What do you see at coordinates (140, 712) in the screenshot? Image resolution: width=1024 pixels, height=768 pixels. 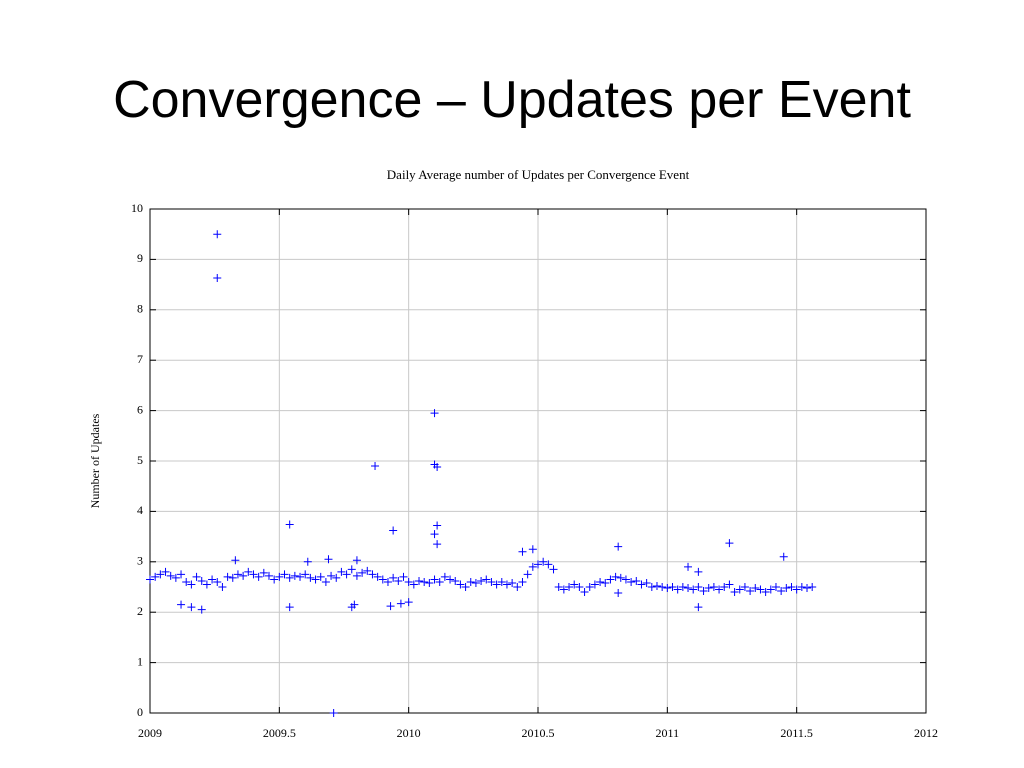 I see `y-tick-label: 0` at bounding box center [140, 712].